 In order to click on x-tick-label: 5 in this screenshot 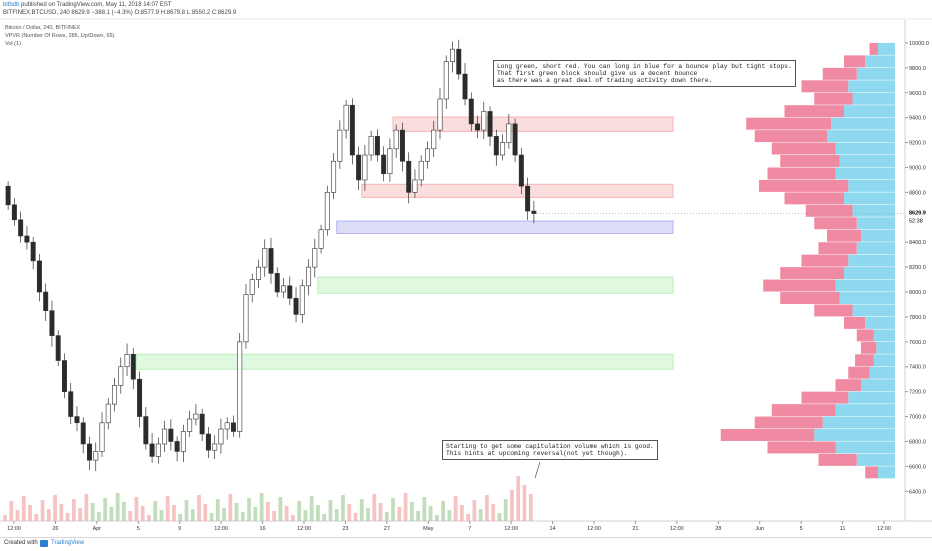, I will do `click(801, 529)`.